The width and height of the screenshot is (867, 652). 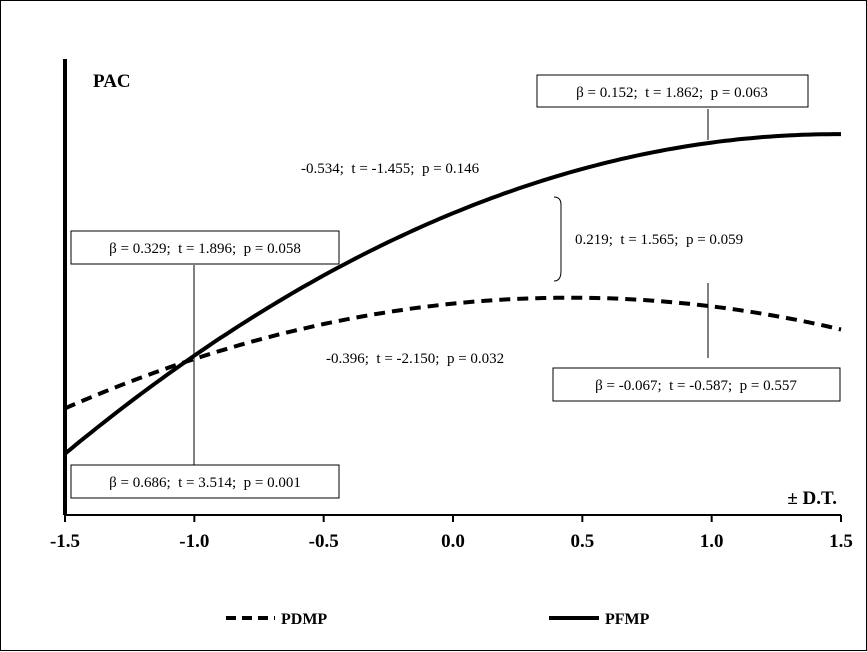 I want to click on annotation-left-upper: β = 0.329; t = 1.896; p = 0.058, so click(x=205, y=249).